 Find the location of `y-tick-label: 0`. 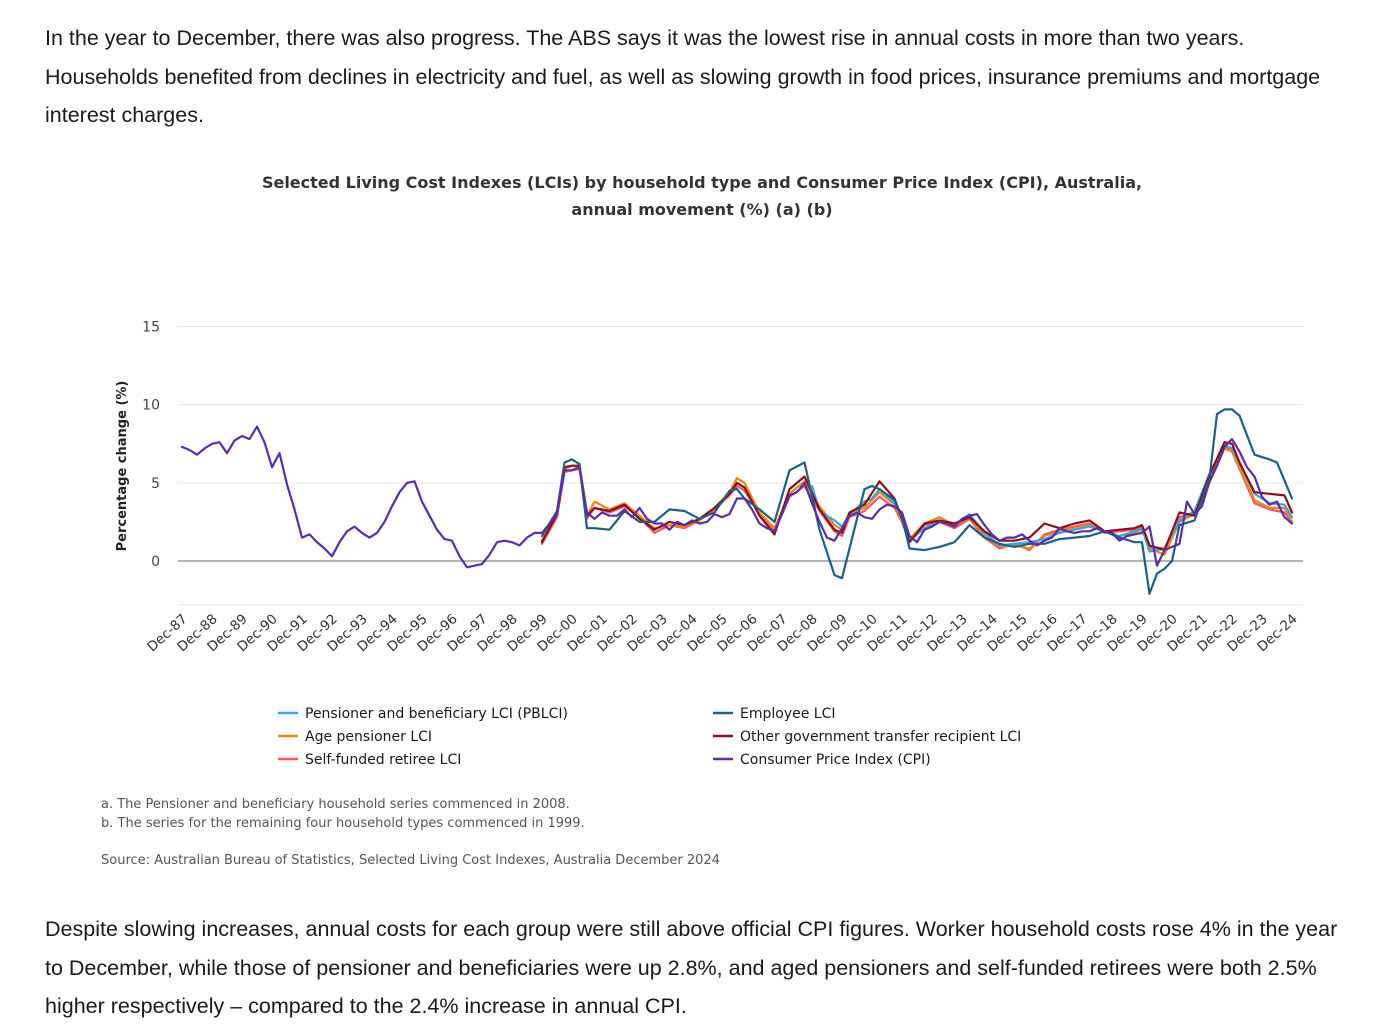

y-tick-label: 0 is located at coordinates (155, 562).